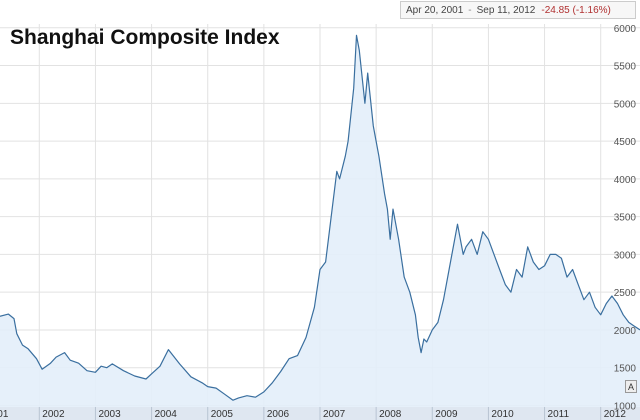 This screenshot has width=640, height=420. Describe the element at coordinates (222, 414) in the screenshot. I see `x-tick-label: 2005` at that location.